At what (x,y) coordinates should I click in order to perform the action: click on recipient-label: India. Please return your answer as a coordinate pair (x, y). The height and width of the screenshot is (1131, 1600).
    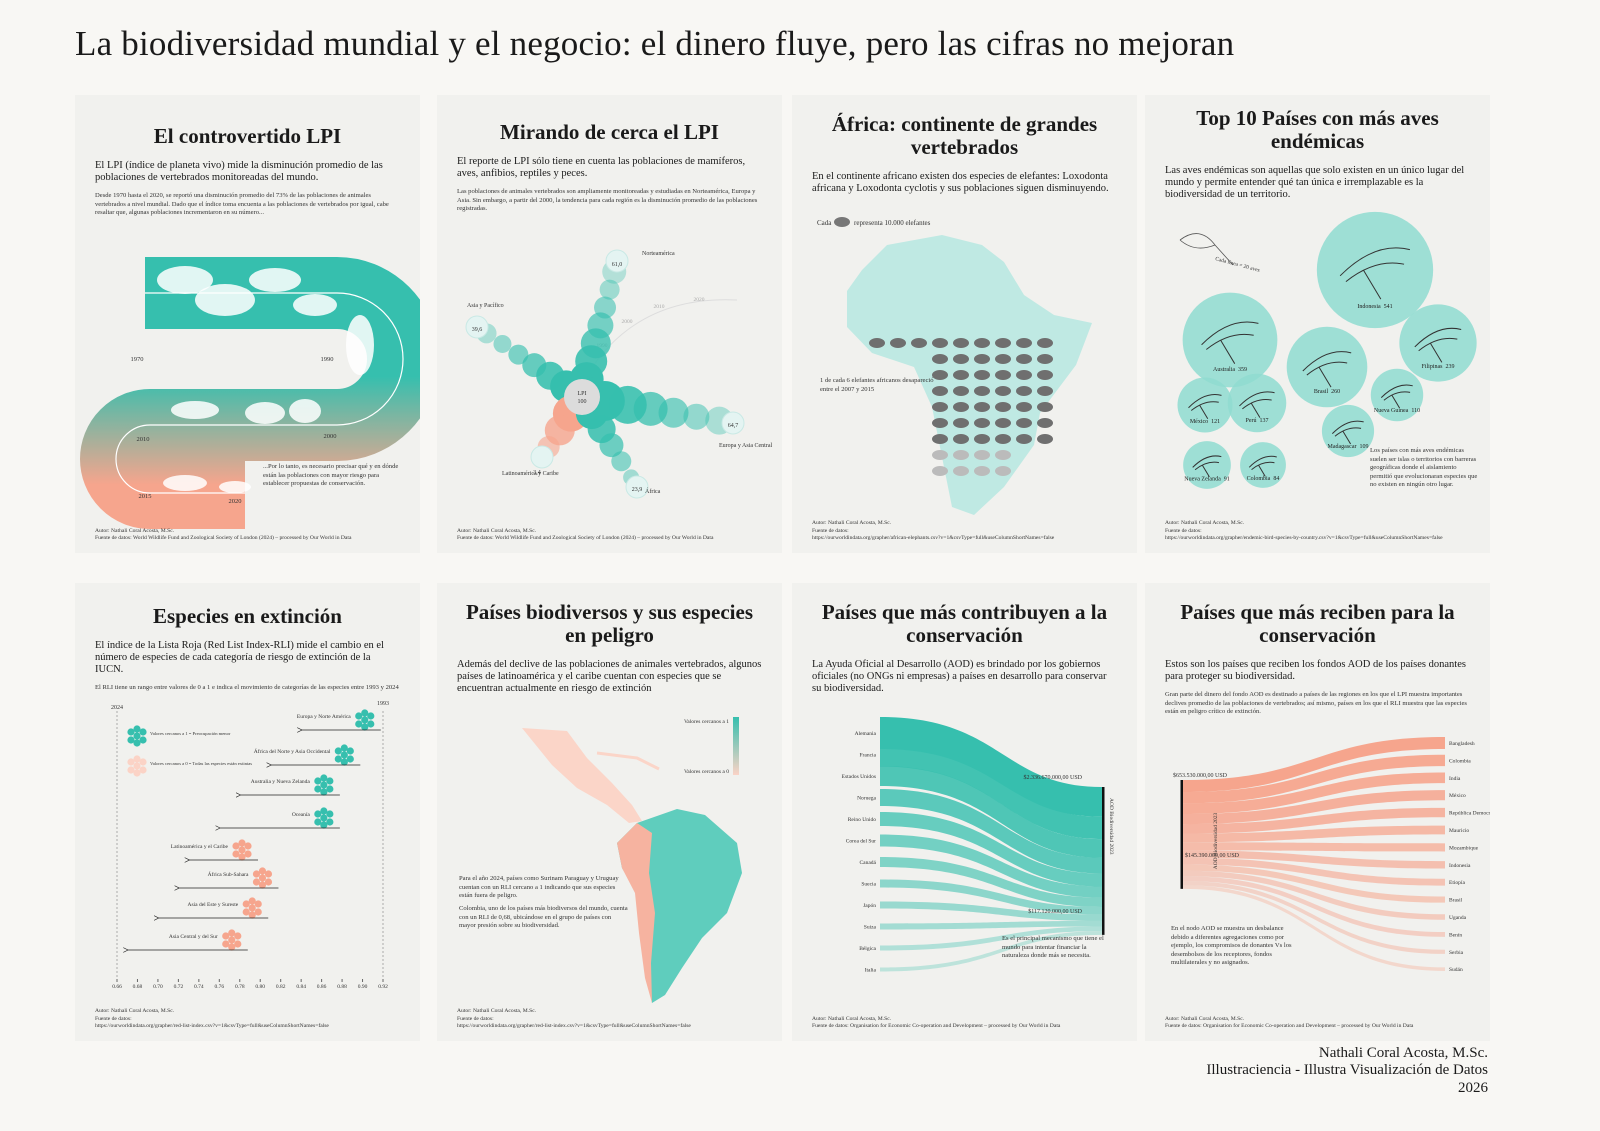
    Looking at the image, I should click on (1455, 779).